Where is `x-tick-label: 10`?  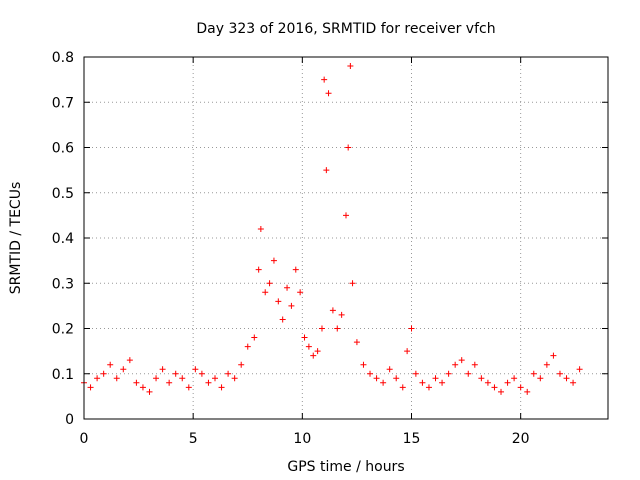
x-tick-label: 10 is located at coordinates (302, 439).